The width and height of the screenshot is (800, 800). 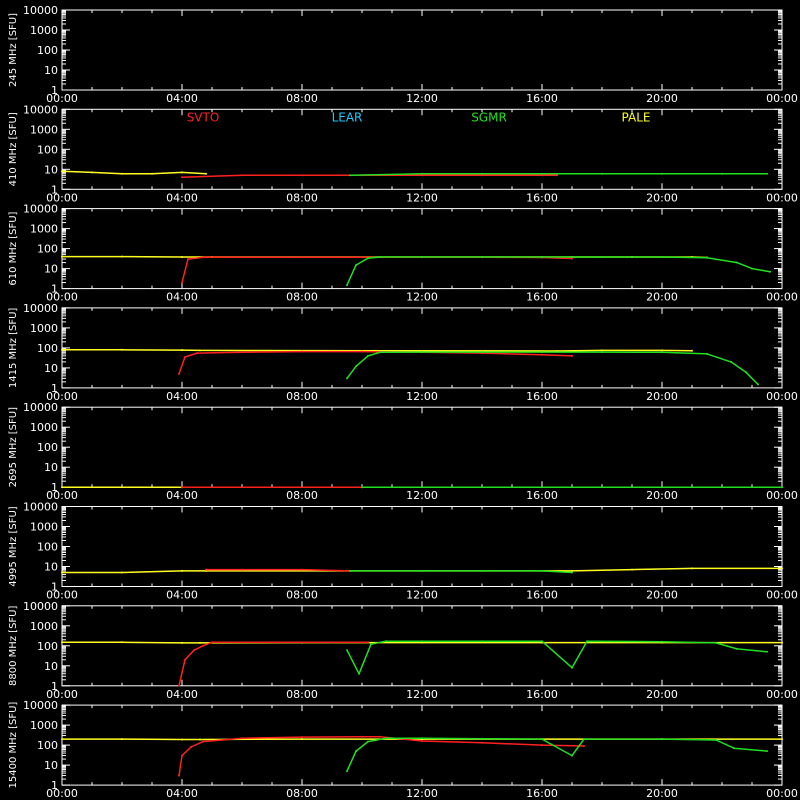 What do you see at coordinates (13, 745) in the screenshot?
I see `y-axis-label: 15400 MHz [SFU]` at bounding box center [13, 745].